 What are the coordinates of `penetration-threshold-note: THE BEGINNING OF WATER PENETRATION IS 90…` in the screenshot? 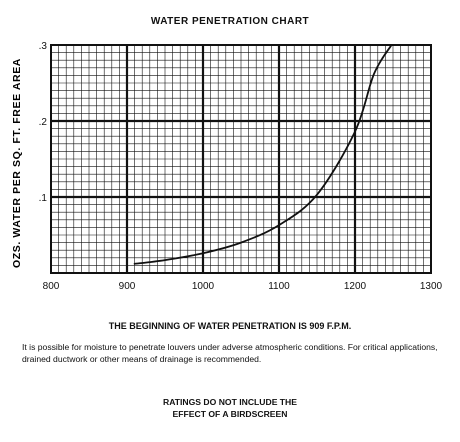 It's located at (230, 326).